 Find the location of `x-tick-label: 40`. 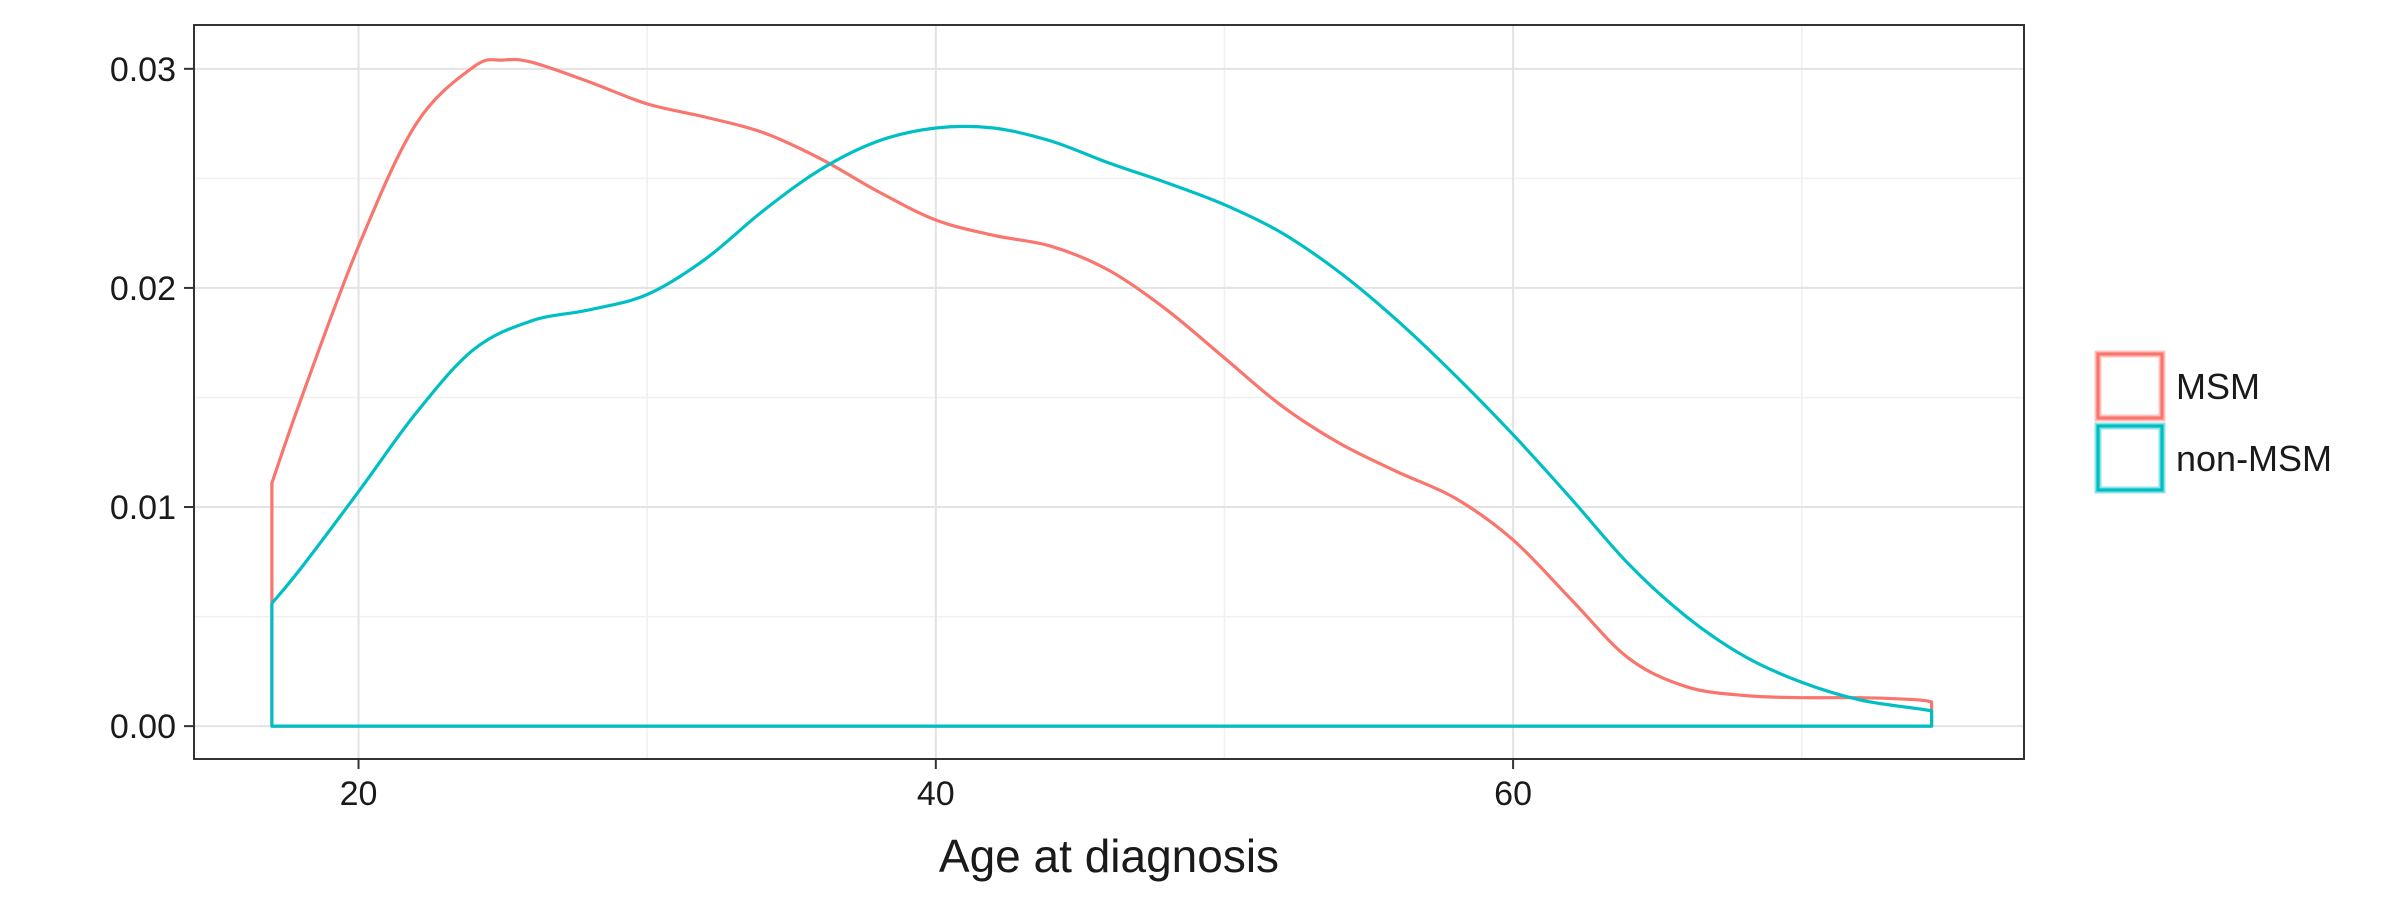

x-tick-label: 40 is located at coordinates (936, 794).